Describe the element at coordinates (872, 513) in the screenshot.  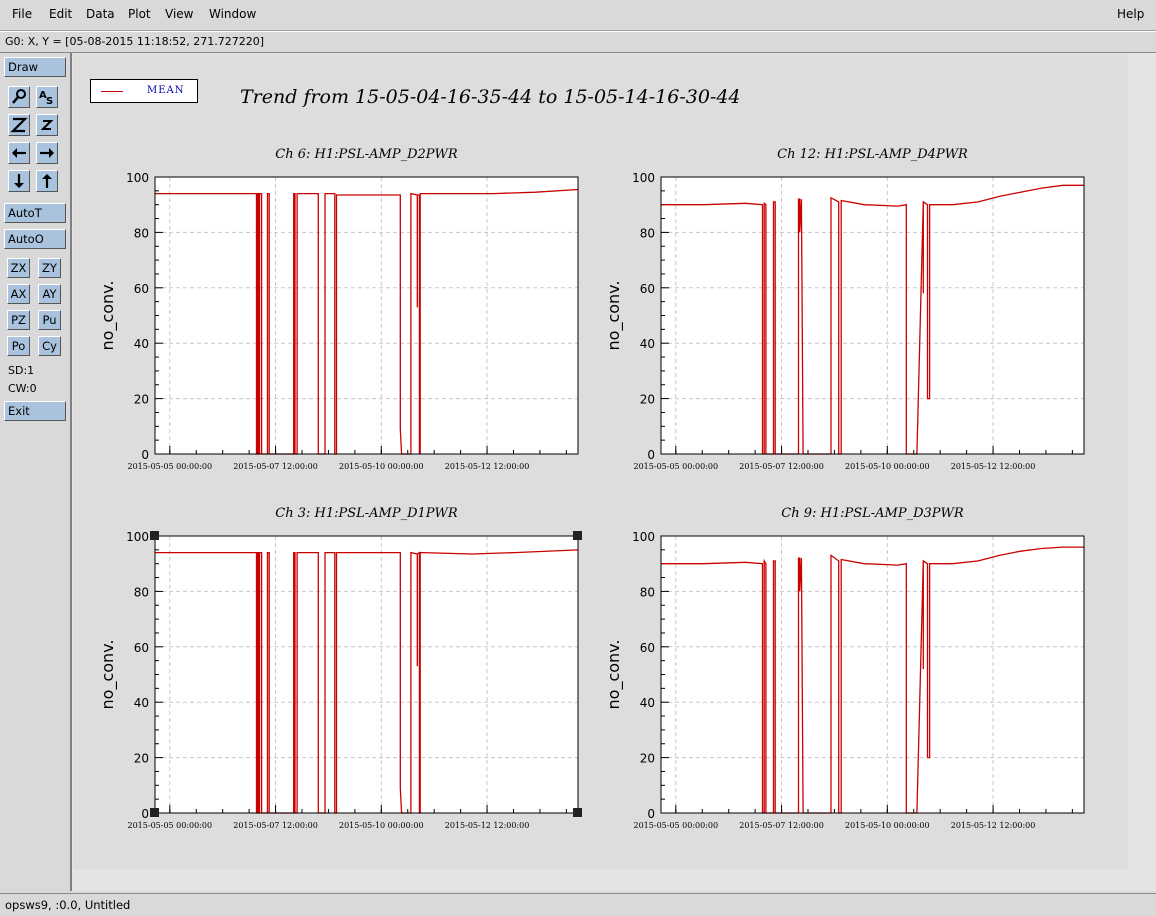
I see `chart-3-title: Ch 9: H1:PSL-AMP_D3PWR` at that location.